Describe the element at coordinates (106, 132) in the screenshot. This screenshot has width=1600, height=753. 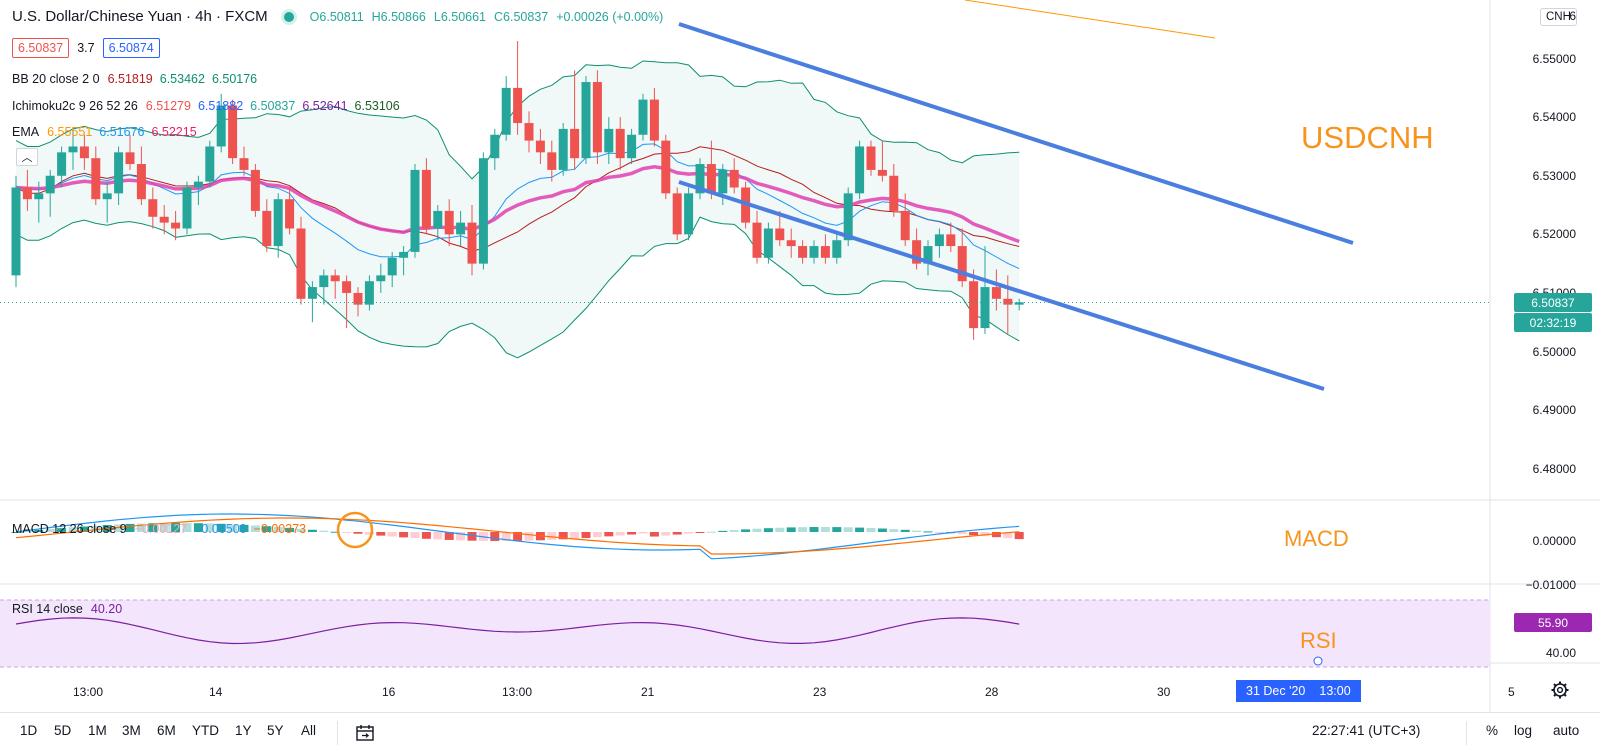
I see `ema-legend: EMA 6.55551 6.51676 6.52215` at that location.